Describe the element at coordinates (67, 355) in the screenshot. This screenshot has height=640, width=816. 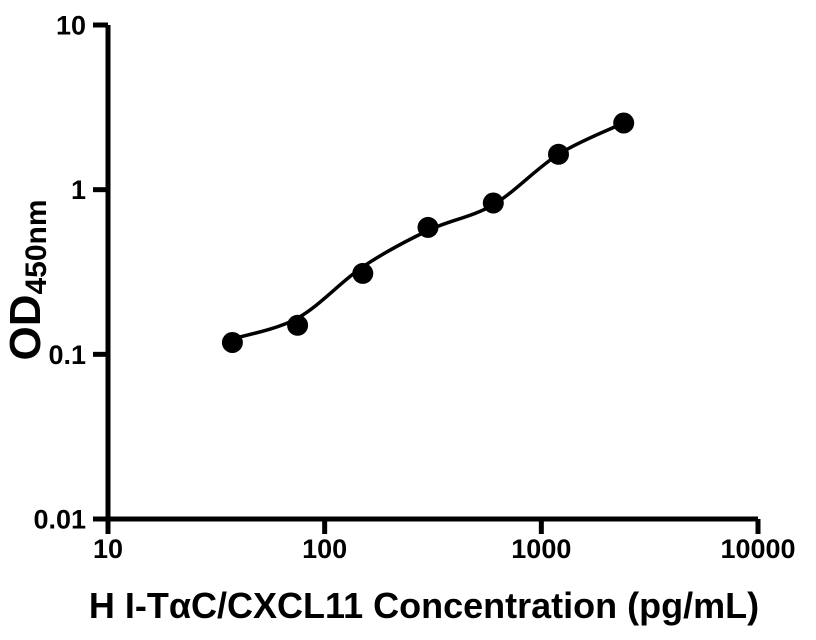
I see `y-tick-label: 0.1` at that location.